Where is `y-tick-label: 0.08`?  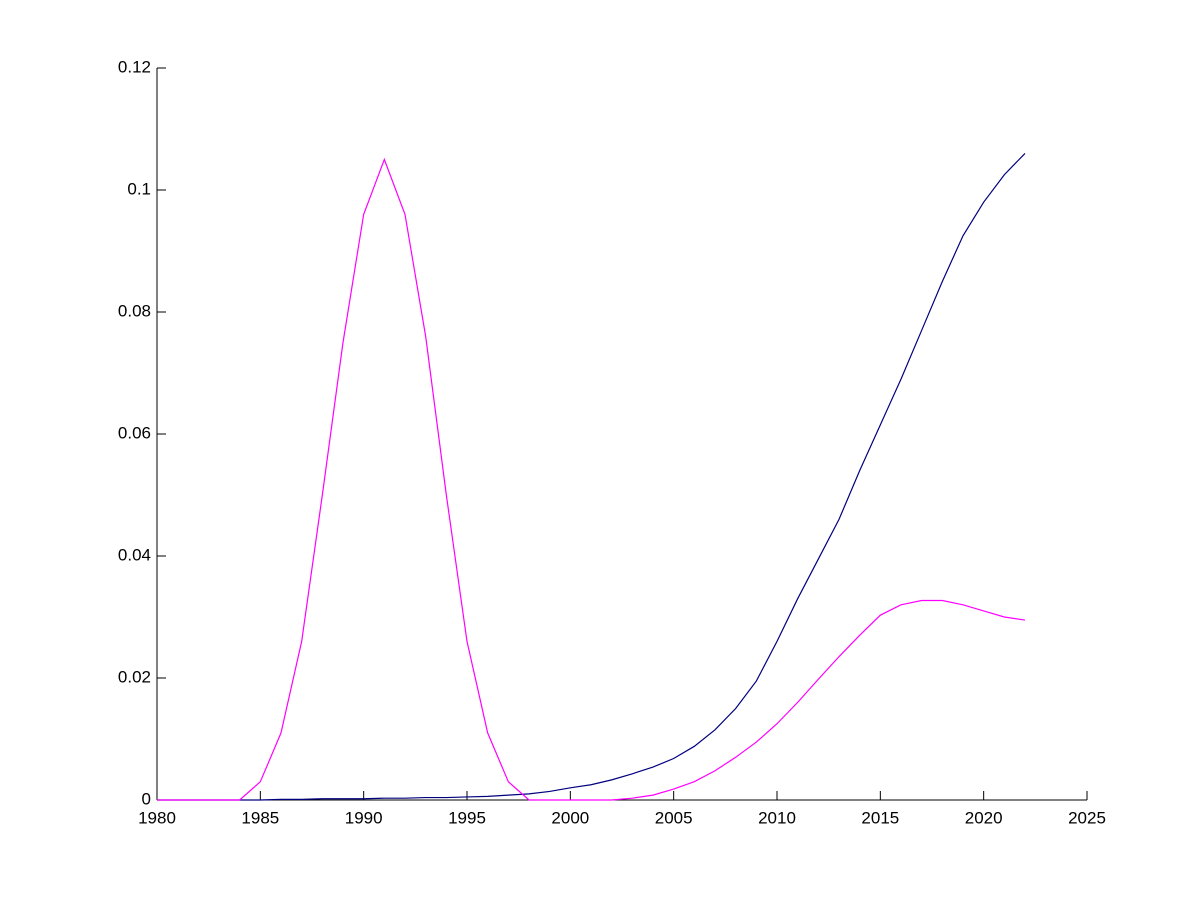
y-tick-label: 0.08 is located at coordinates (134, 310).